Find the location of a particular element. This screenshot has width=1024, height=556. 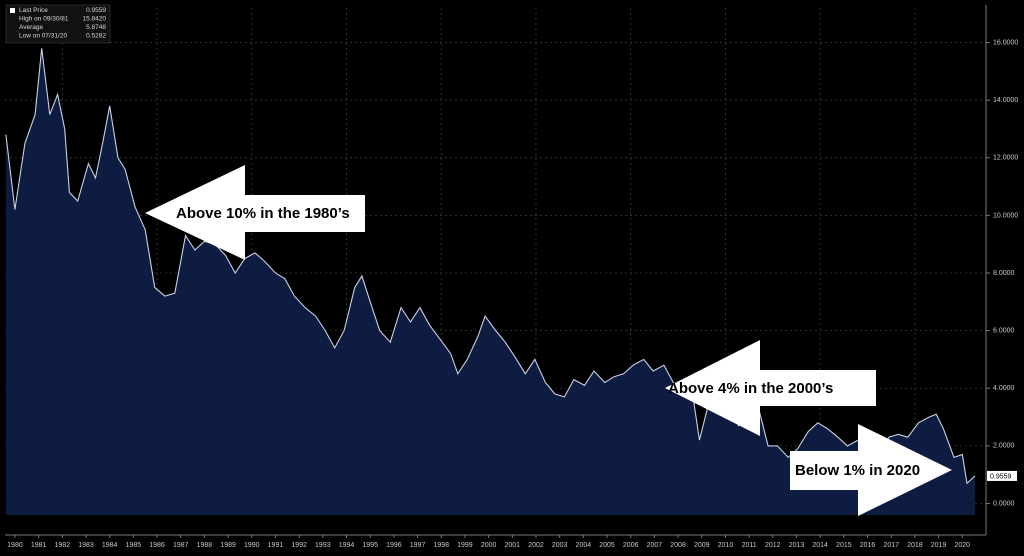

annotation-text: Above 4% in the 2000’s is located at coordinates (750, 388).